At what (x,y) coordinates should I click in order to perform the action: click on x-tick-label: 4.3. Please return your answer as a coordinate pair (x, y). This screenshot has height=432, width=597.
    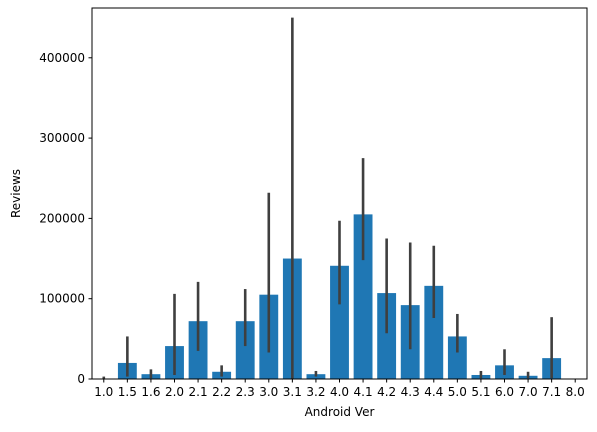
    Looking at the image, I should click on (410, 392).